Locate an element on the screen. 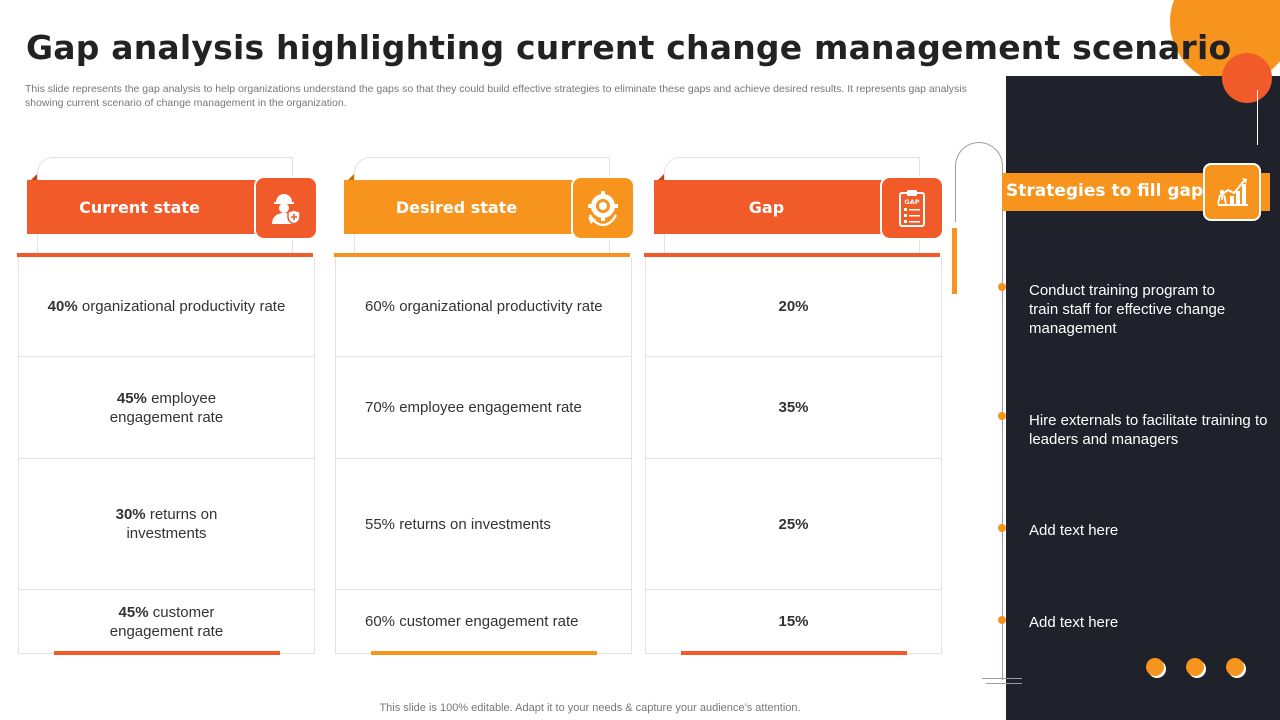 The image size is (1280, 720). gap-clipboard-icon: GAP is located at coordinates (912, 208).